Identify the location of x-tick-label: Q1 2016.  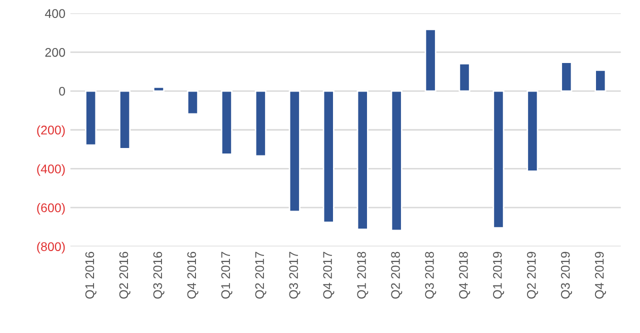
(90, 275).